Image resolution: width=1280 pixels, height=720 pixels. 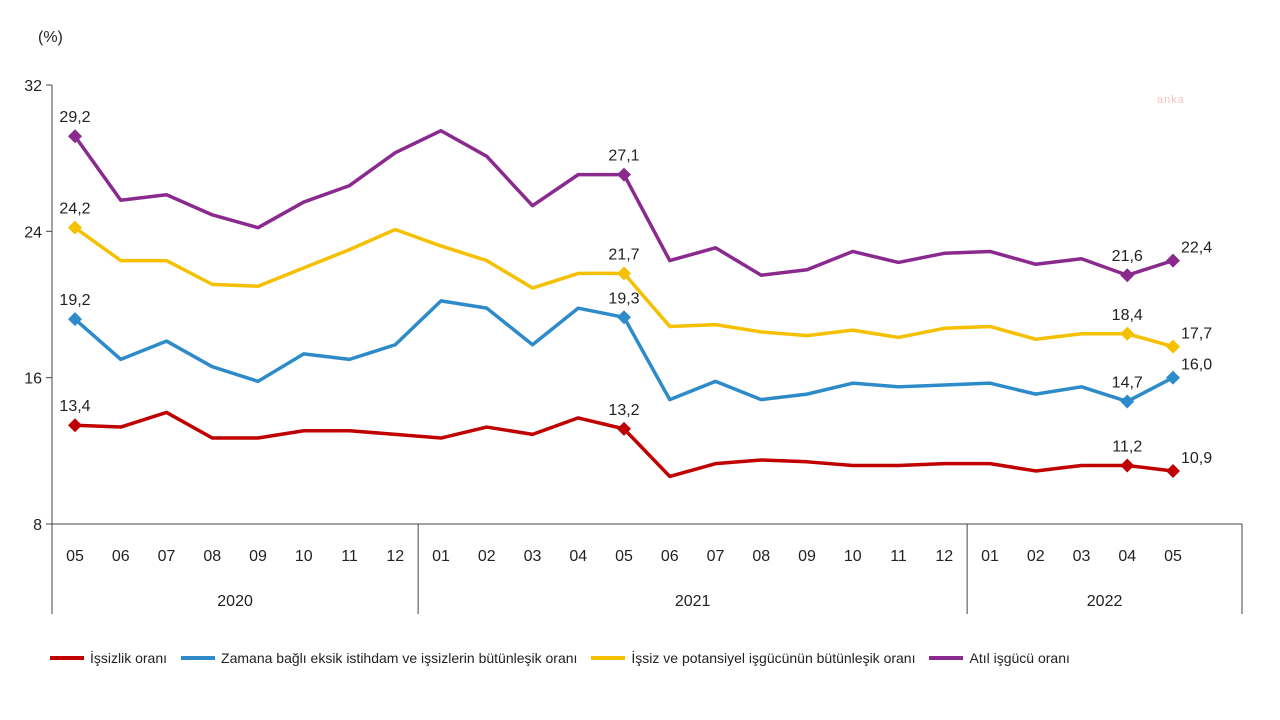 What do you see at coordinates (1196, 248) in the screenshot?
I see `data-label: 22,4` at bounding box center [1196, 248].